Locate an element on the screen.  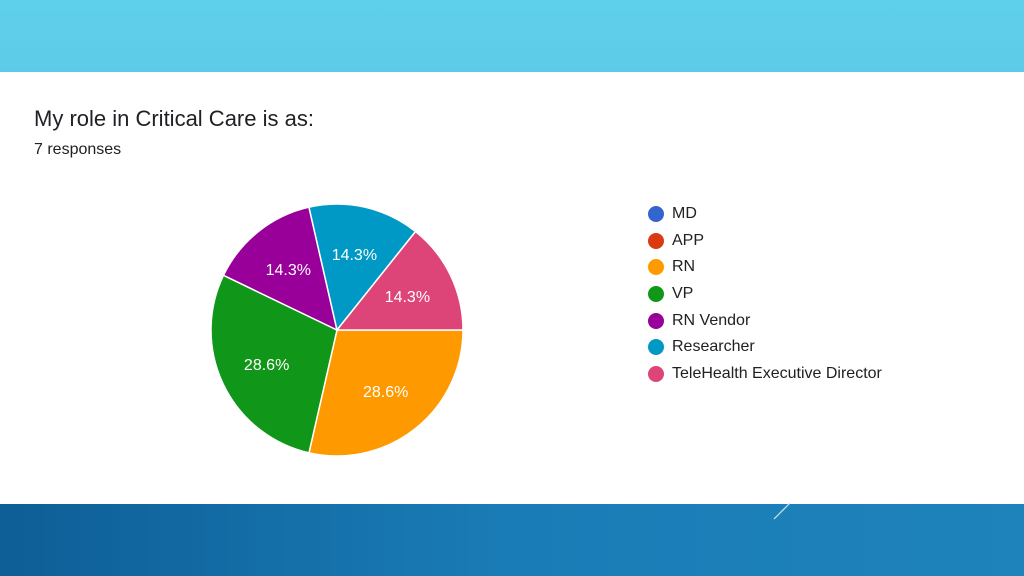
slash-decoration is located at coordinates (782, 511).